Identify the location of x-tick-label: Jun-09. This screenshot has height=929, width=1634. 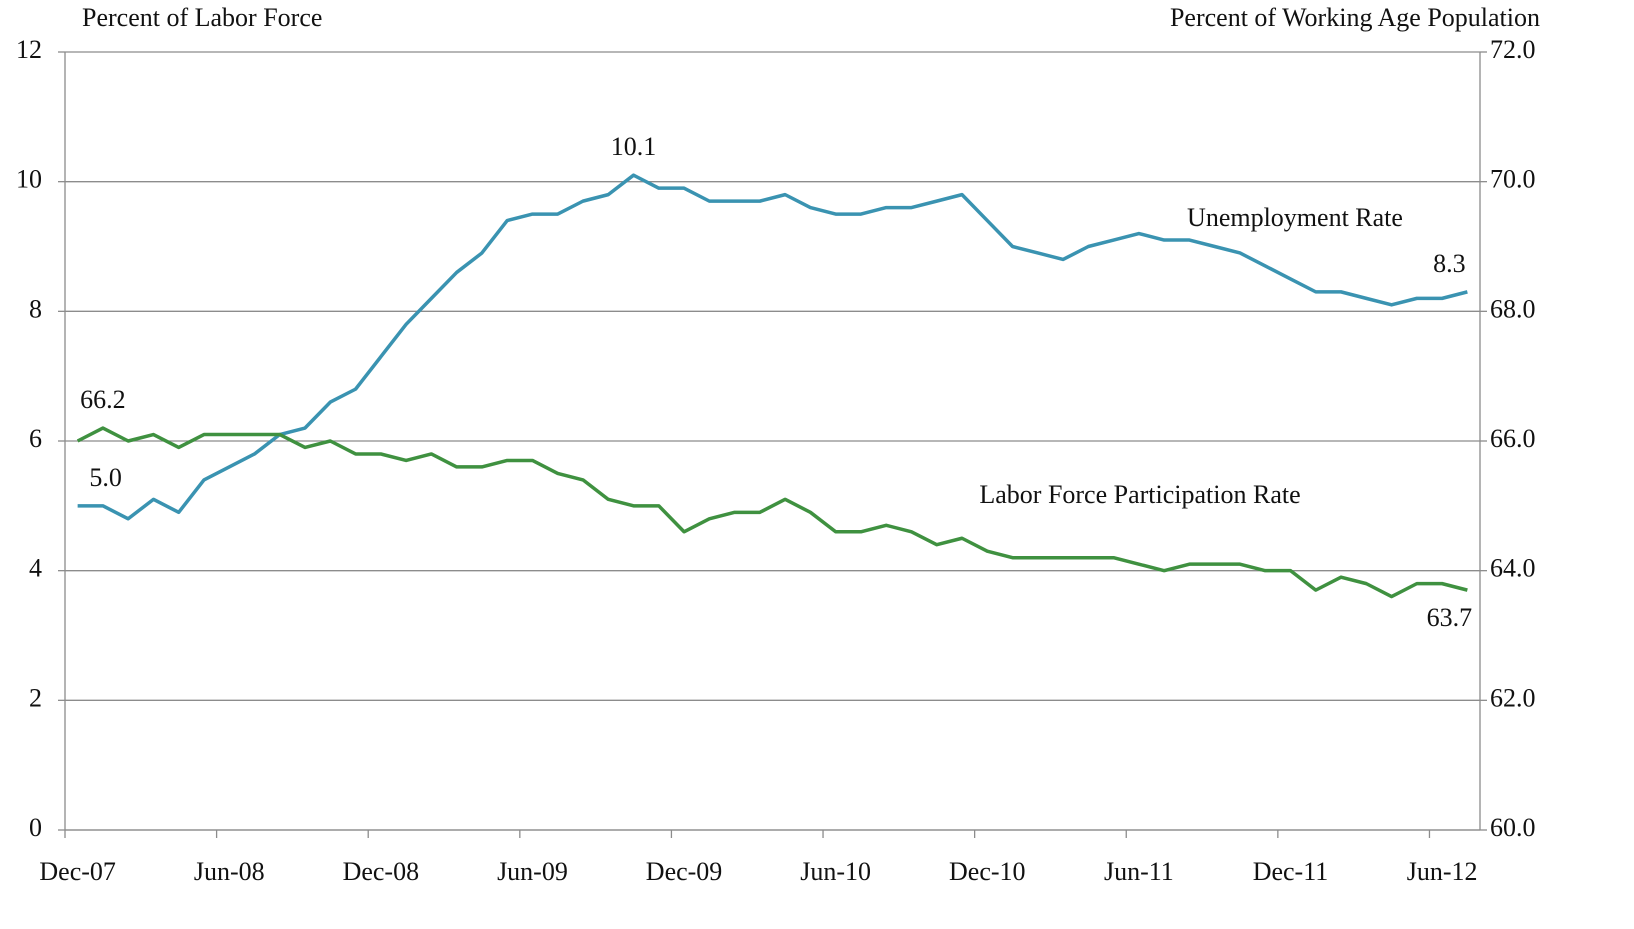
(532, 871).